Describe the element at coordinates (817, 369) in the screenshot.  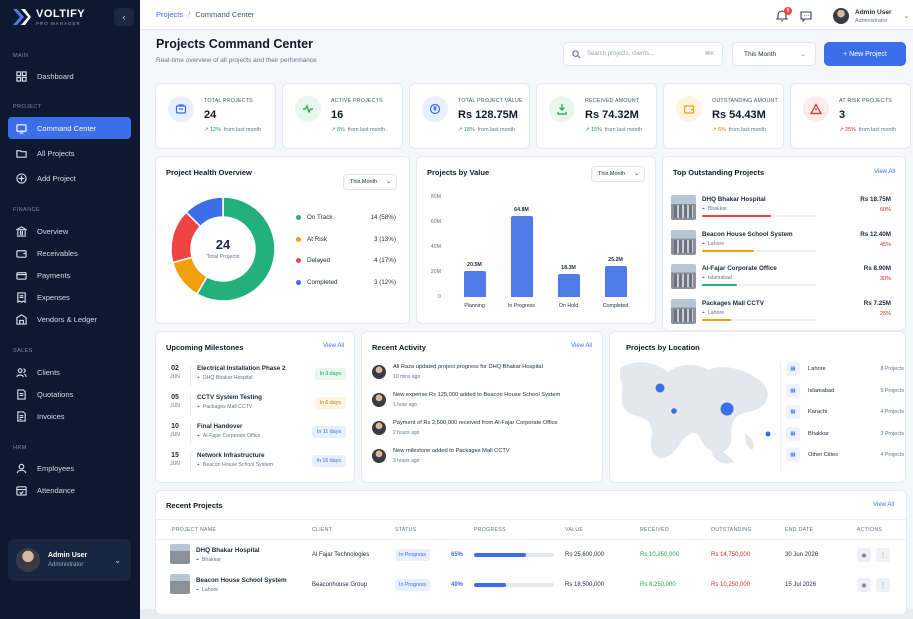
I see `location-name: Lahore` at that location.